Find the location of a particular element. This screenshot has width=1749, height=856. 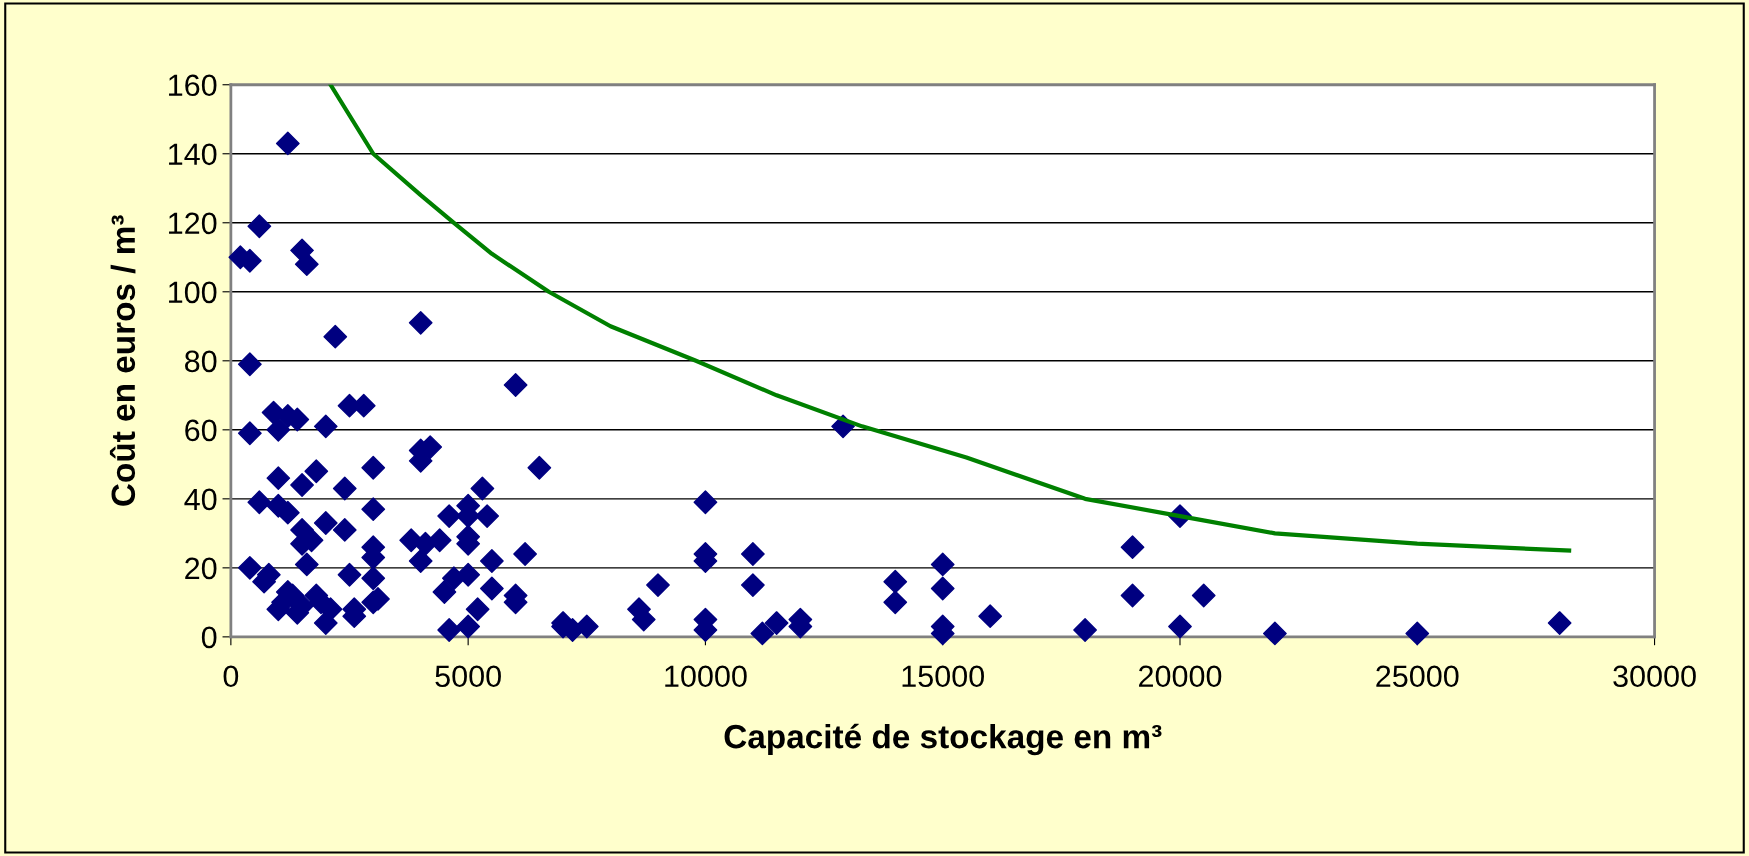

y-tick-label: 20 is located at coordinates (201, 568).